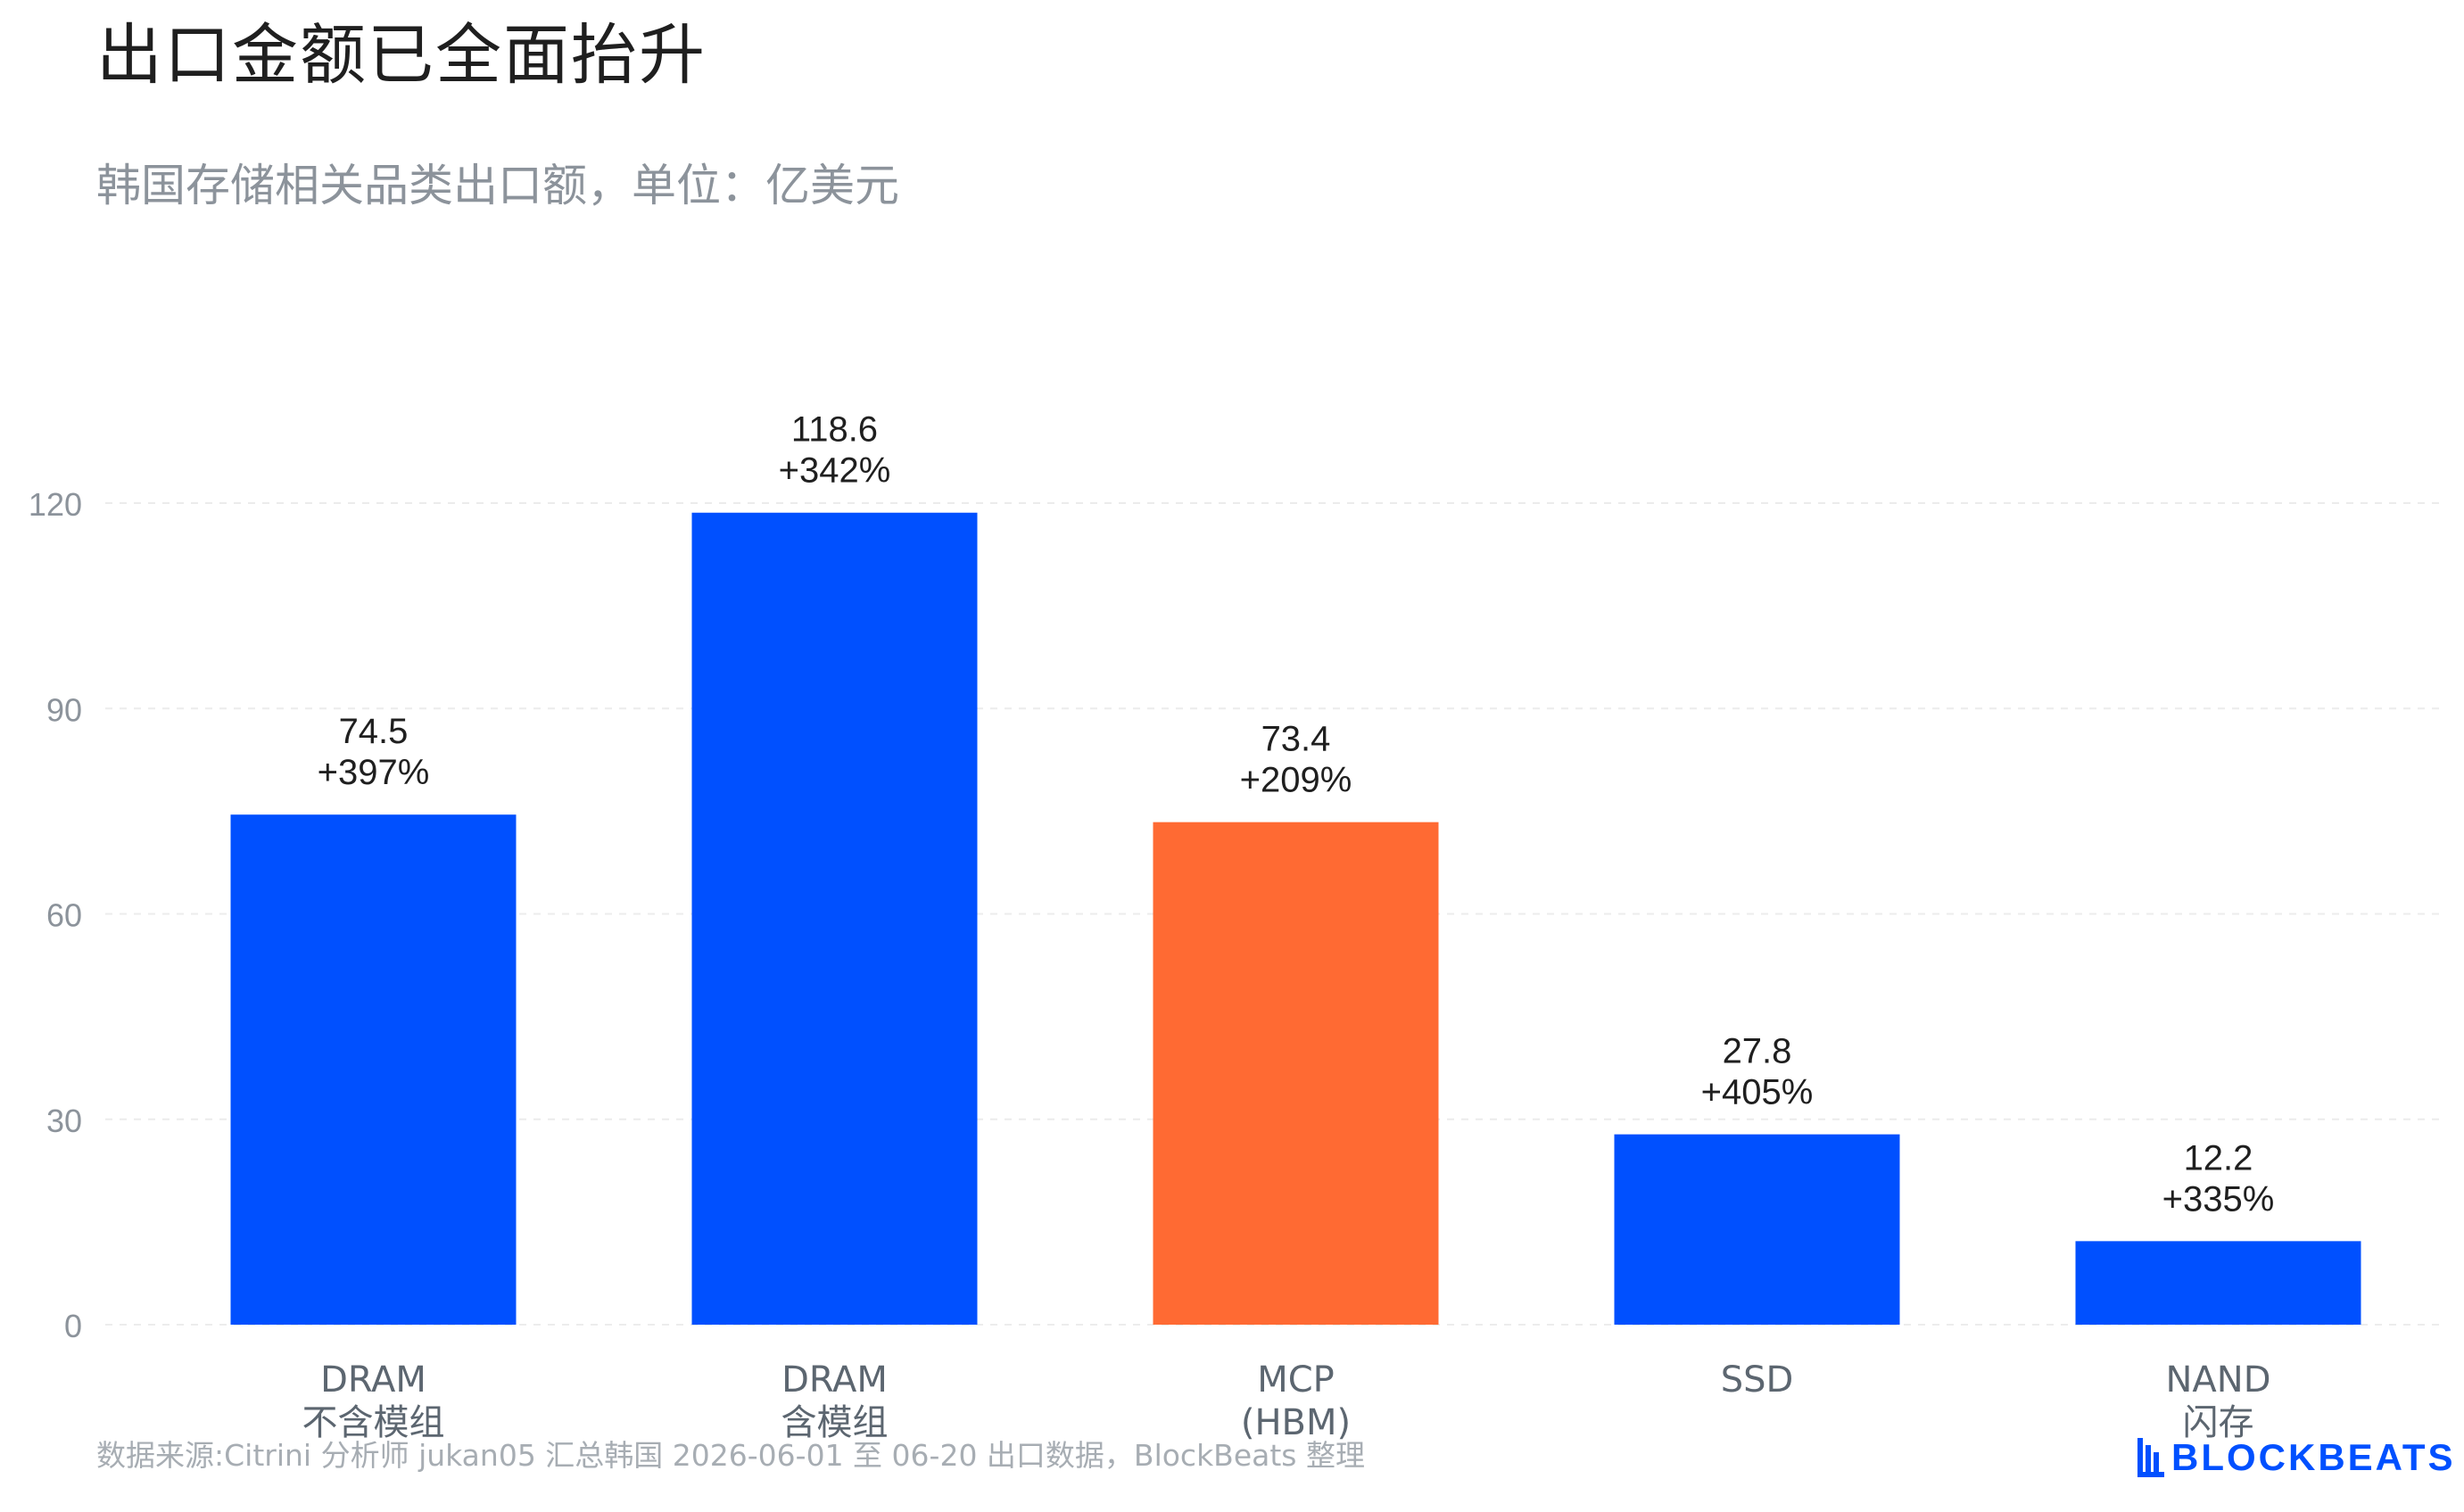 This screenshot has width=2464, height=1512. I want to click on y-axis-ticks: 0 30 60 90 120, so click(55, 915).